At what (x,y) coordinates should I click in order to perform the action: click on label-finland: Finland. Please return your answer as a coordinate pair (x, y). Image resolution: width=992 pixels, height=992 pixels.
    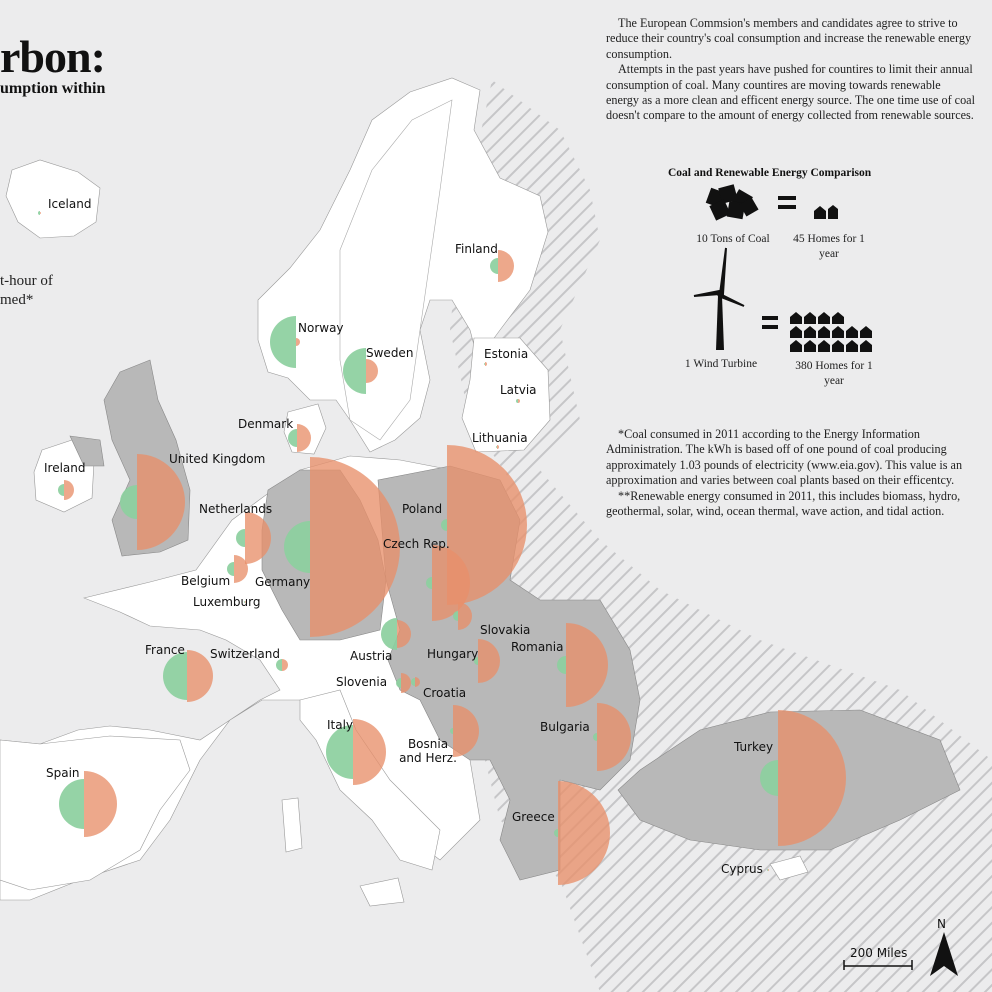
    Looking at the image, I should click on (476, 249).